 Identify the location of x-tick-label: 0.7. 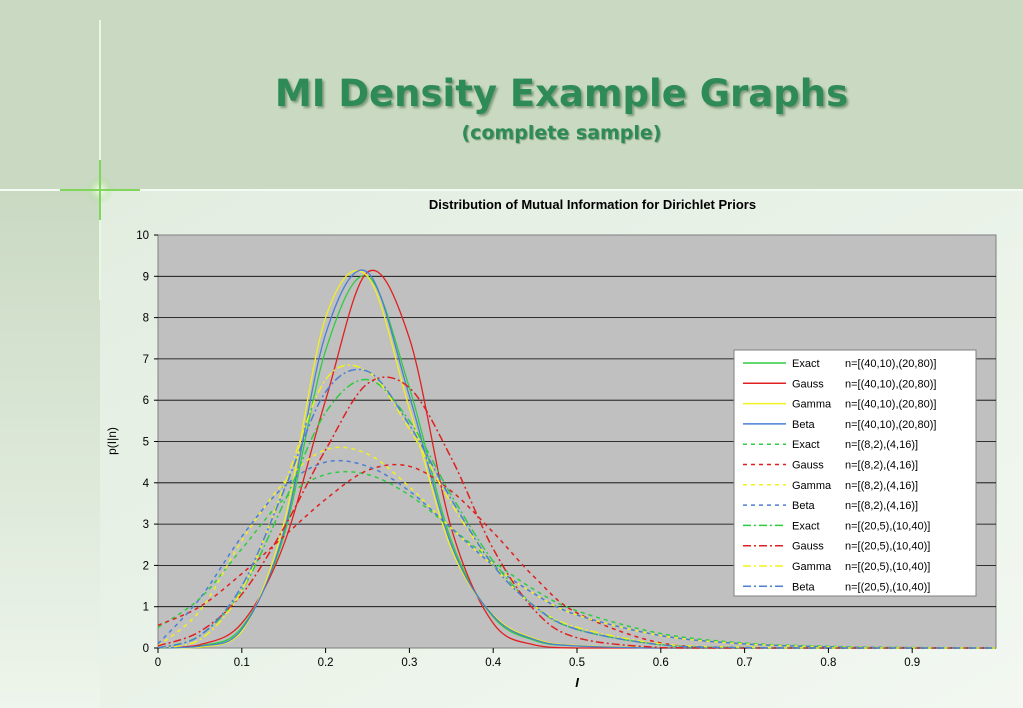
(745, 663).